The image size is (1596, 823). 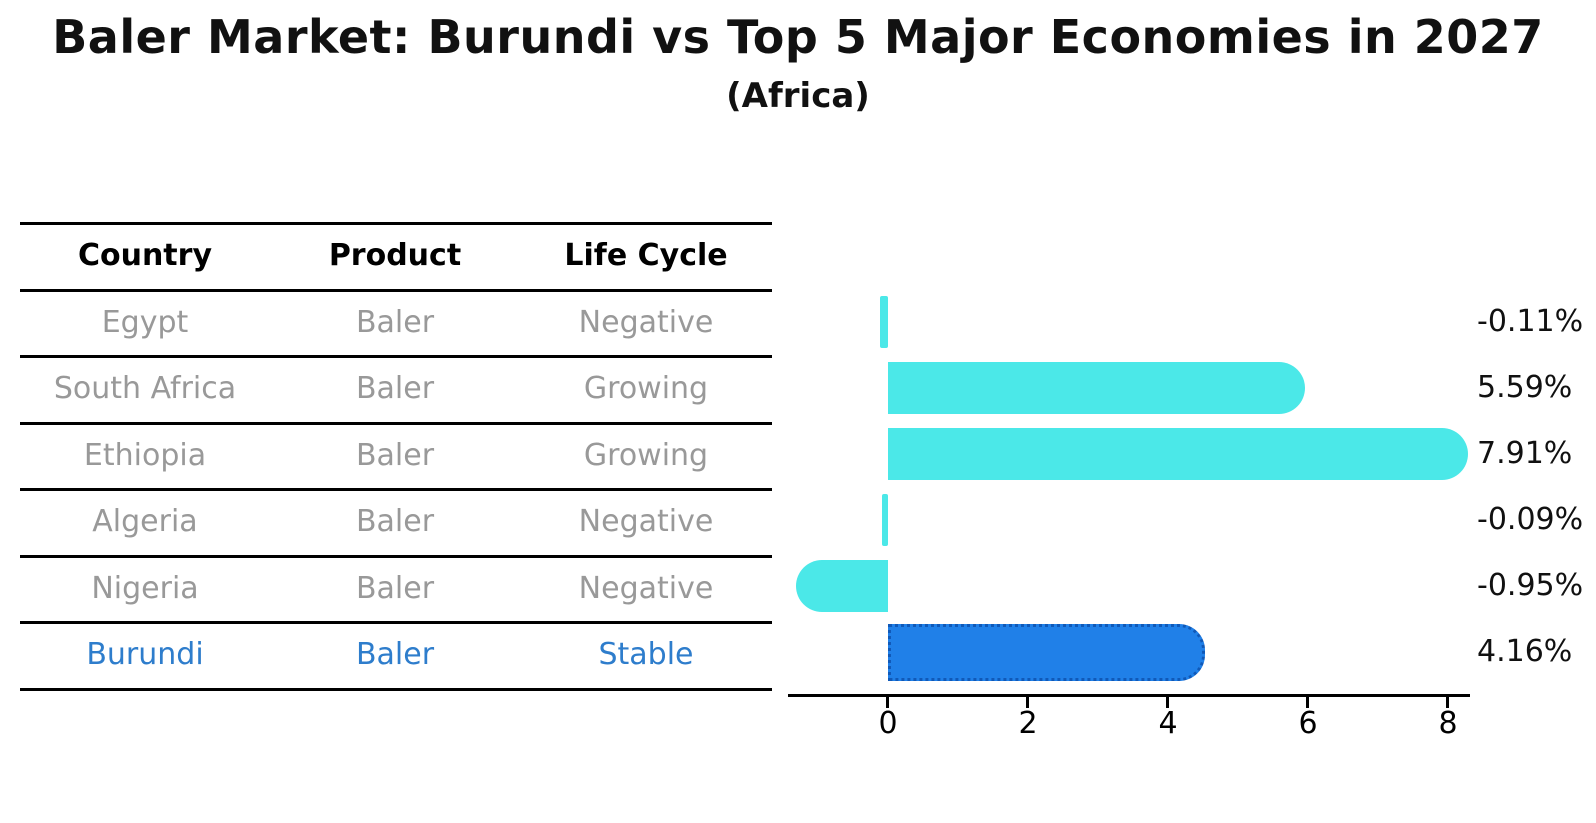 I want to click on value-label-egypt: -0.11%, so click(x=1530, y=321).